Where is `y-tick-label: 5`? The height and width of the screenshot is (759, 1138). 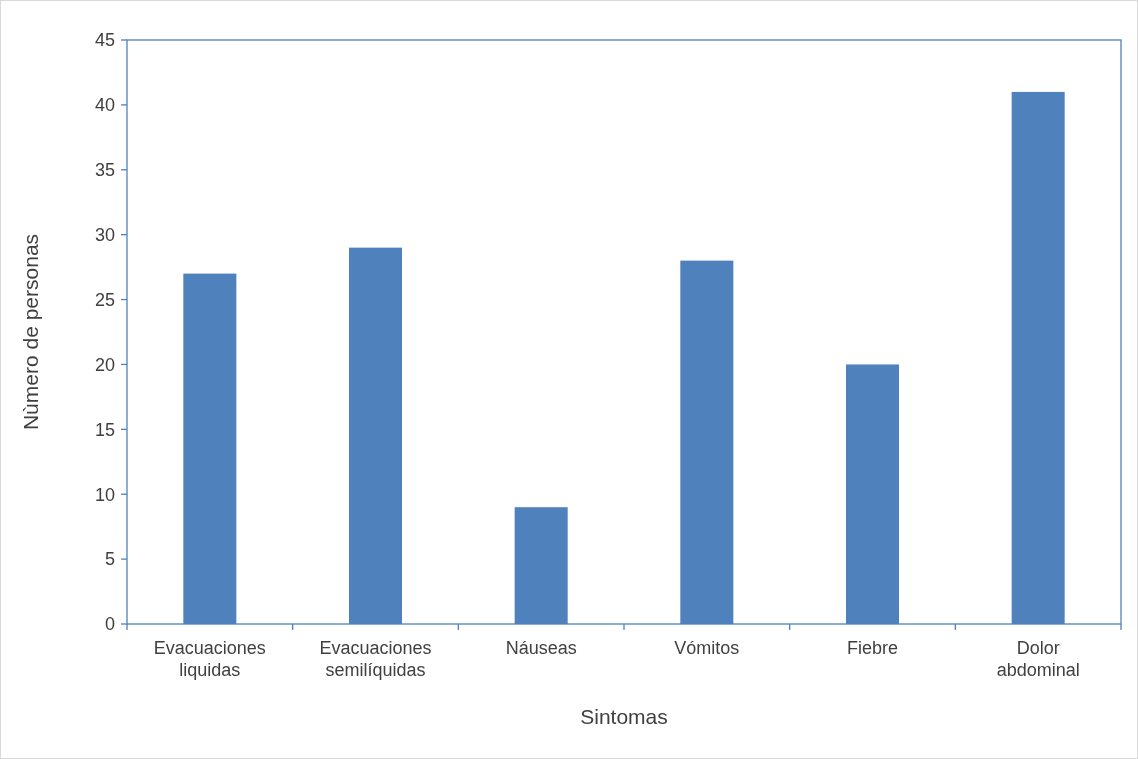
y-tick-label: 5 is located at coordinates (109, 559).